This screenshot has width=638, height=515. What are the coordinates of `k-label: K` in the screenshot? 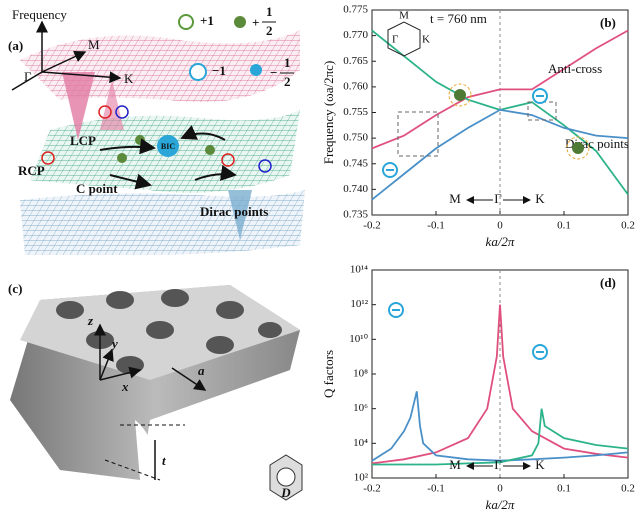 It's located at (129, 78).